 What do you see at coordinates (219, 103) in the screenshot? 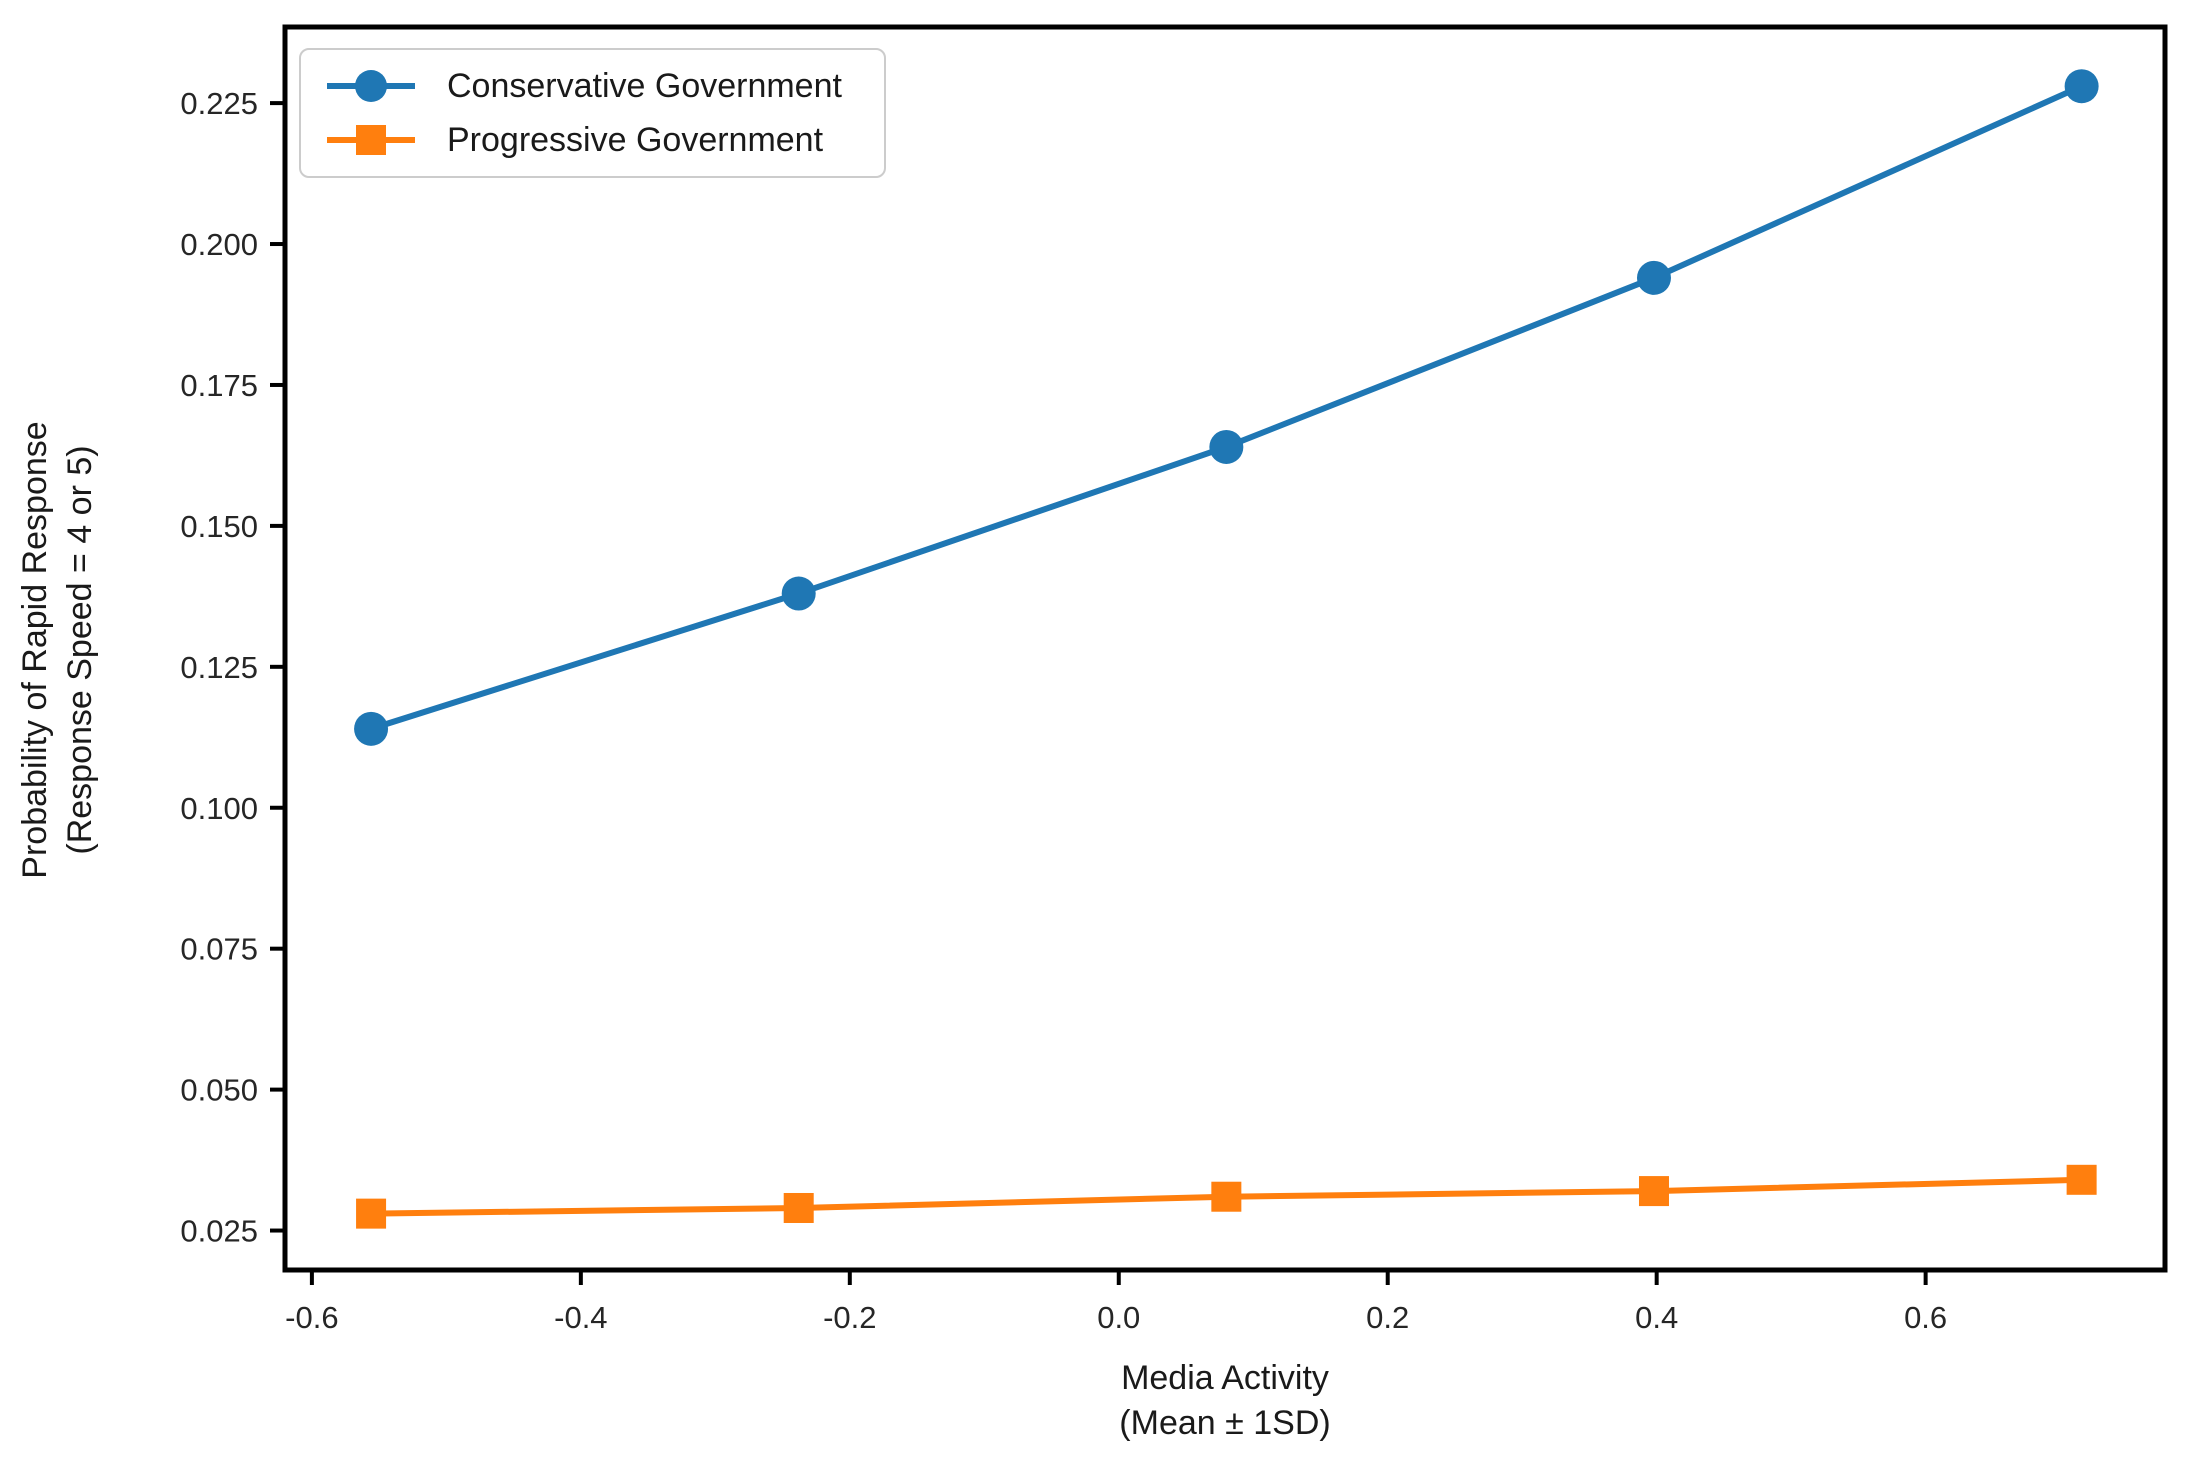
I see `y-tick-label: 0.225` at bounding box center [219, 103].